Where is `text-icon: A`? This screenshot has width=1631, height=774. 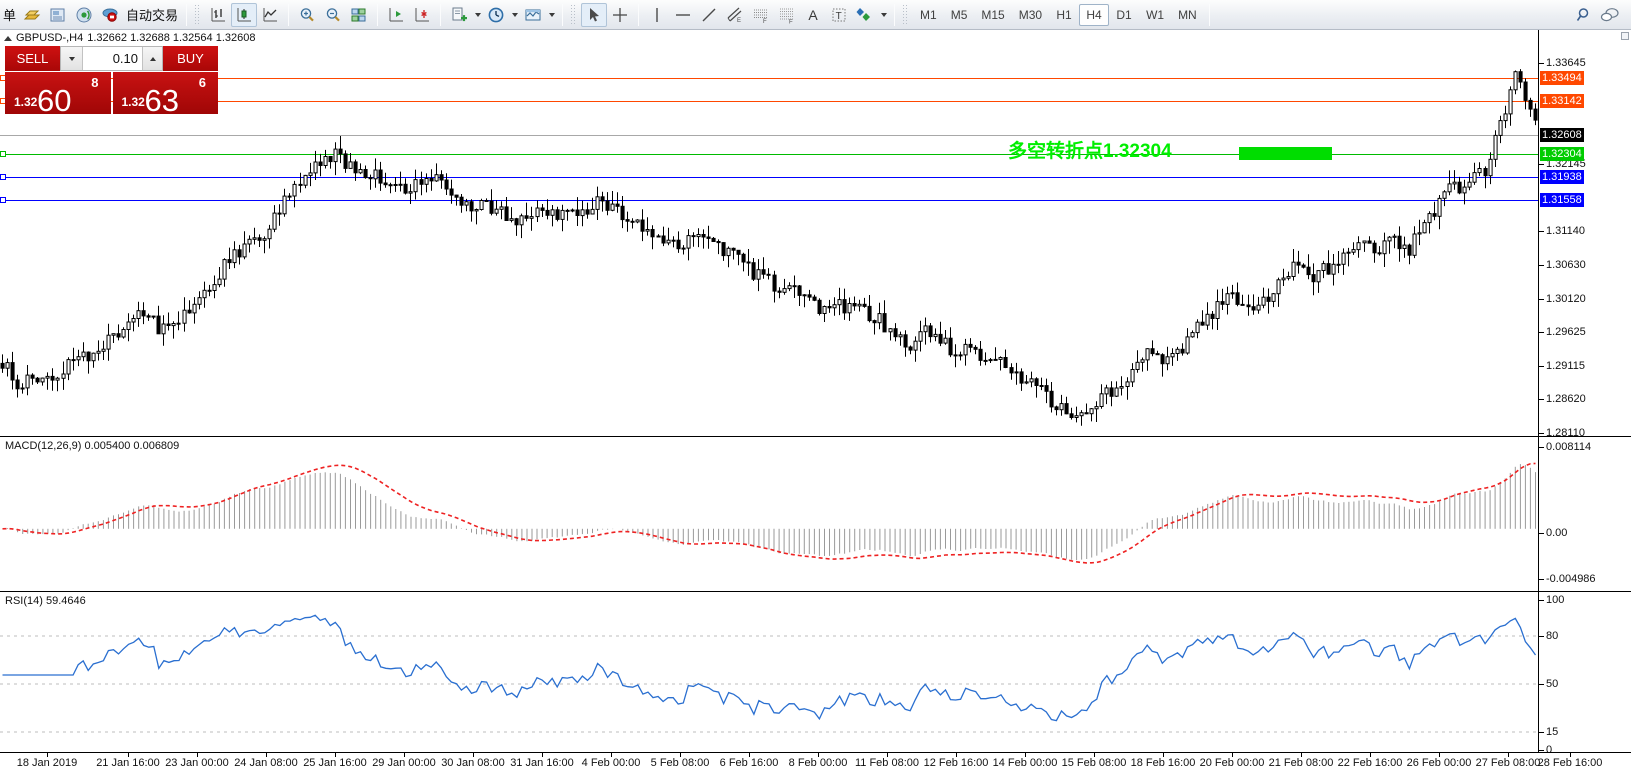
text-icon: A is located at coordinates (813, 14).